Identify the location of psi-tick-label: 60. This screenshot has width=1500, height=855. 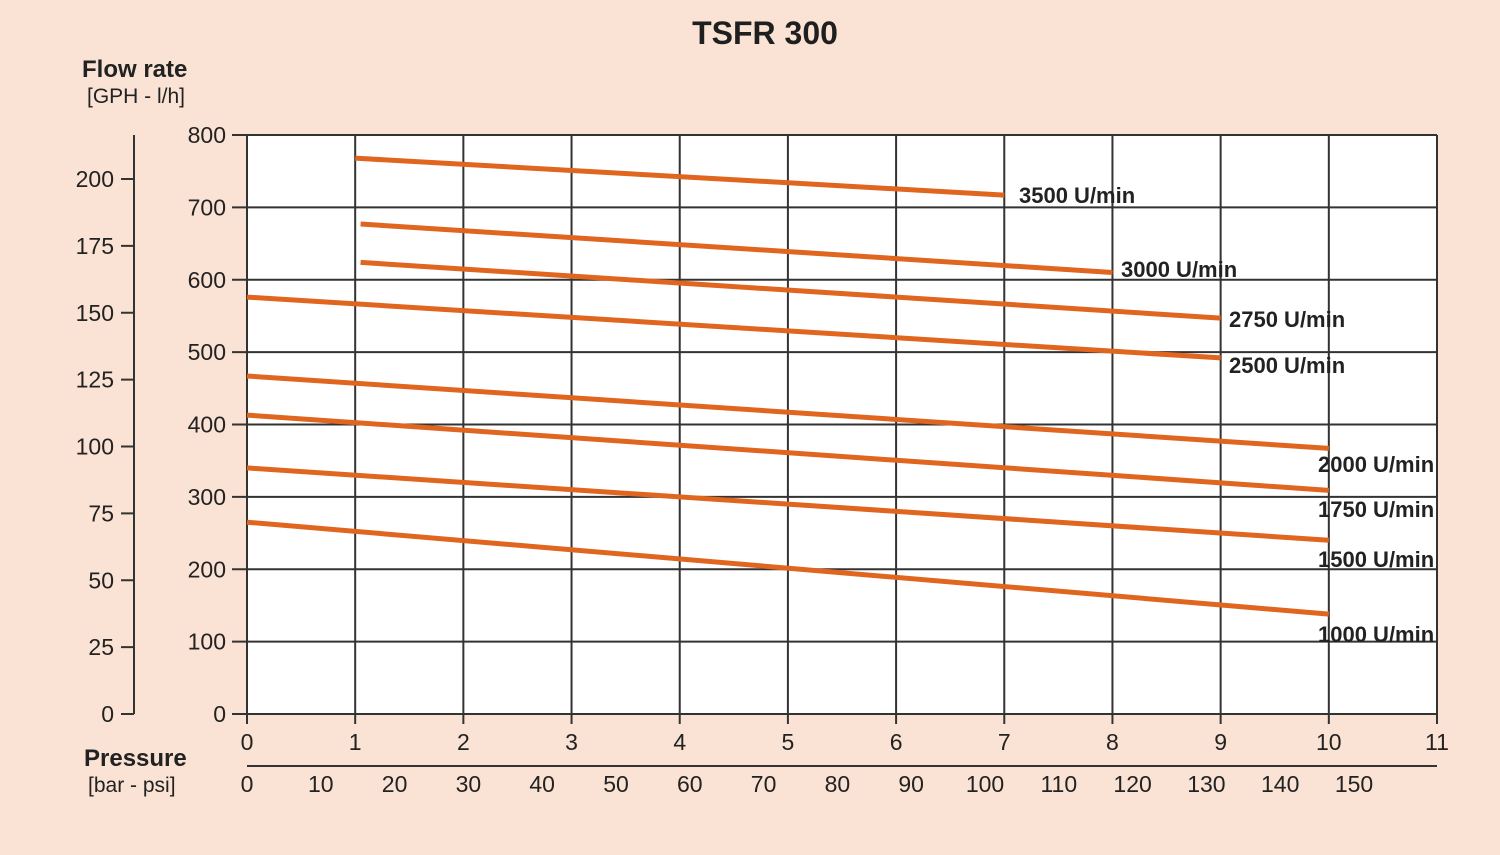
(690, 784).